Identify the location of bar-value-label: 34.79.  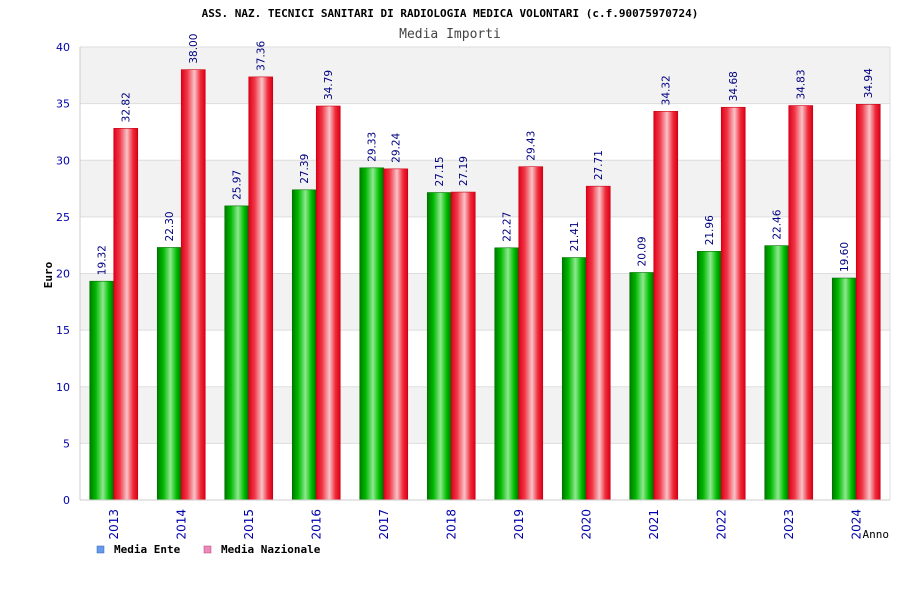
(329, 85).